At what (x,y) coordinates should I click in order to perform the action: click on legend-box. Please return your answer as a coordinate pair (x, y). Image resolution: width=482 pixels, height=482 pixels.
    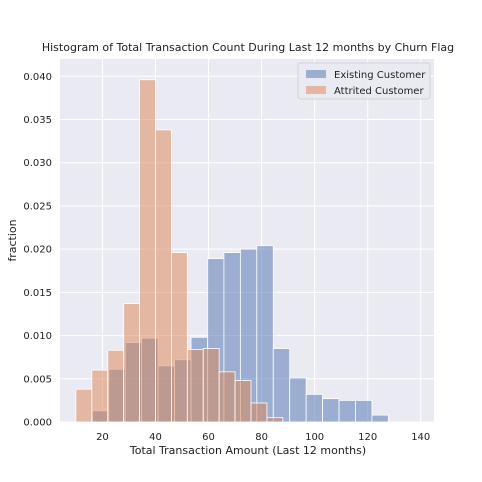
    Looking at the image, I should click on (364, 81).